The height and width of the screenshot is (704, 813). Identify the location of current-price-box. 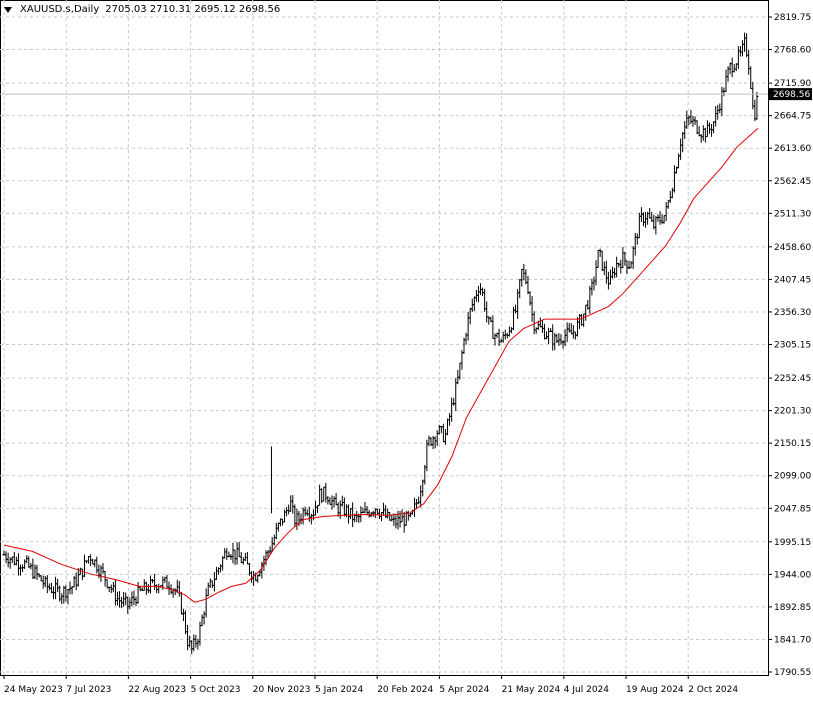
(790, 94).